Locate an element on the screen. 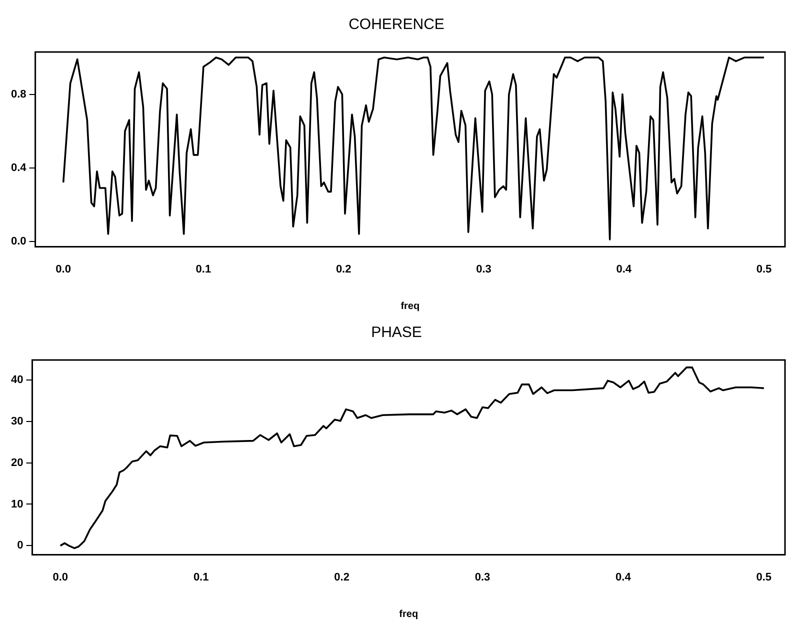 The height and width of the screenshot is (637, 805). y-tick-label: 40 is located at coordinates (17, 380).